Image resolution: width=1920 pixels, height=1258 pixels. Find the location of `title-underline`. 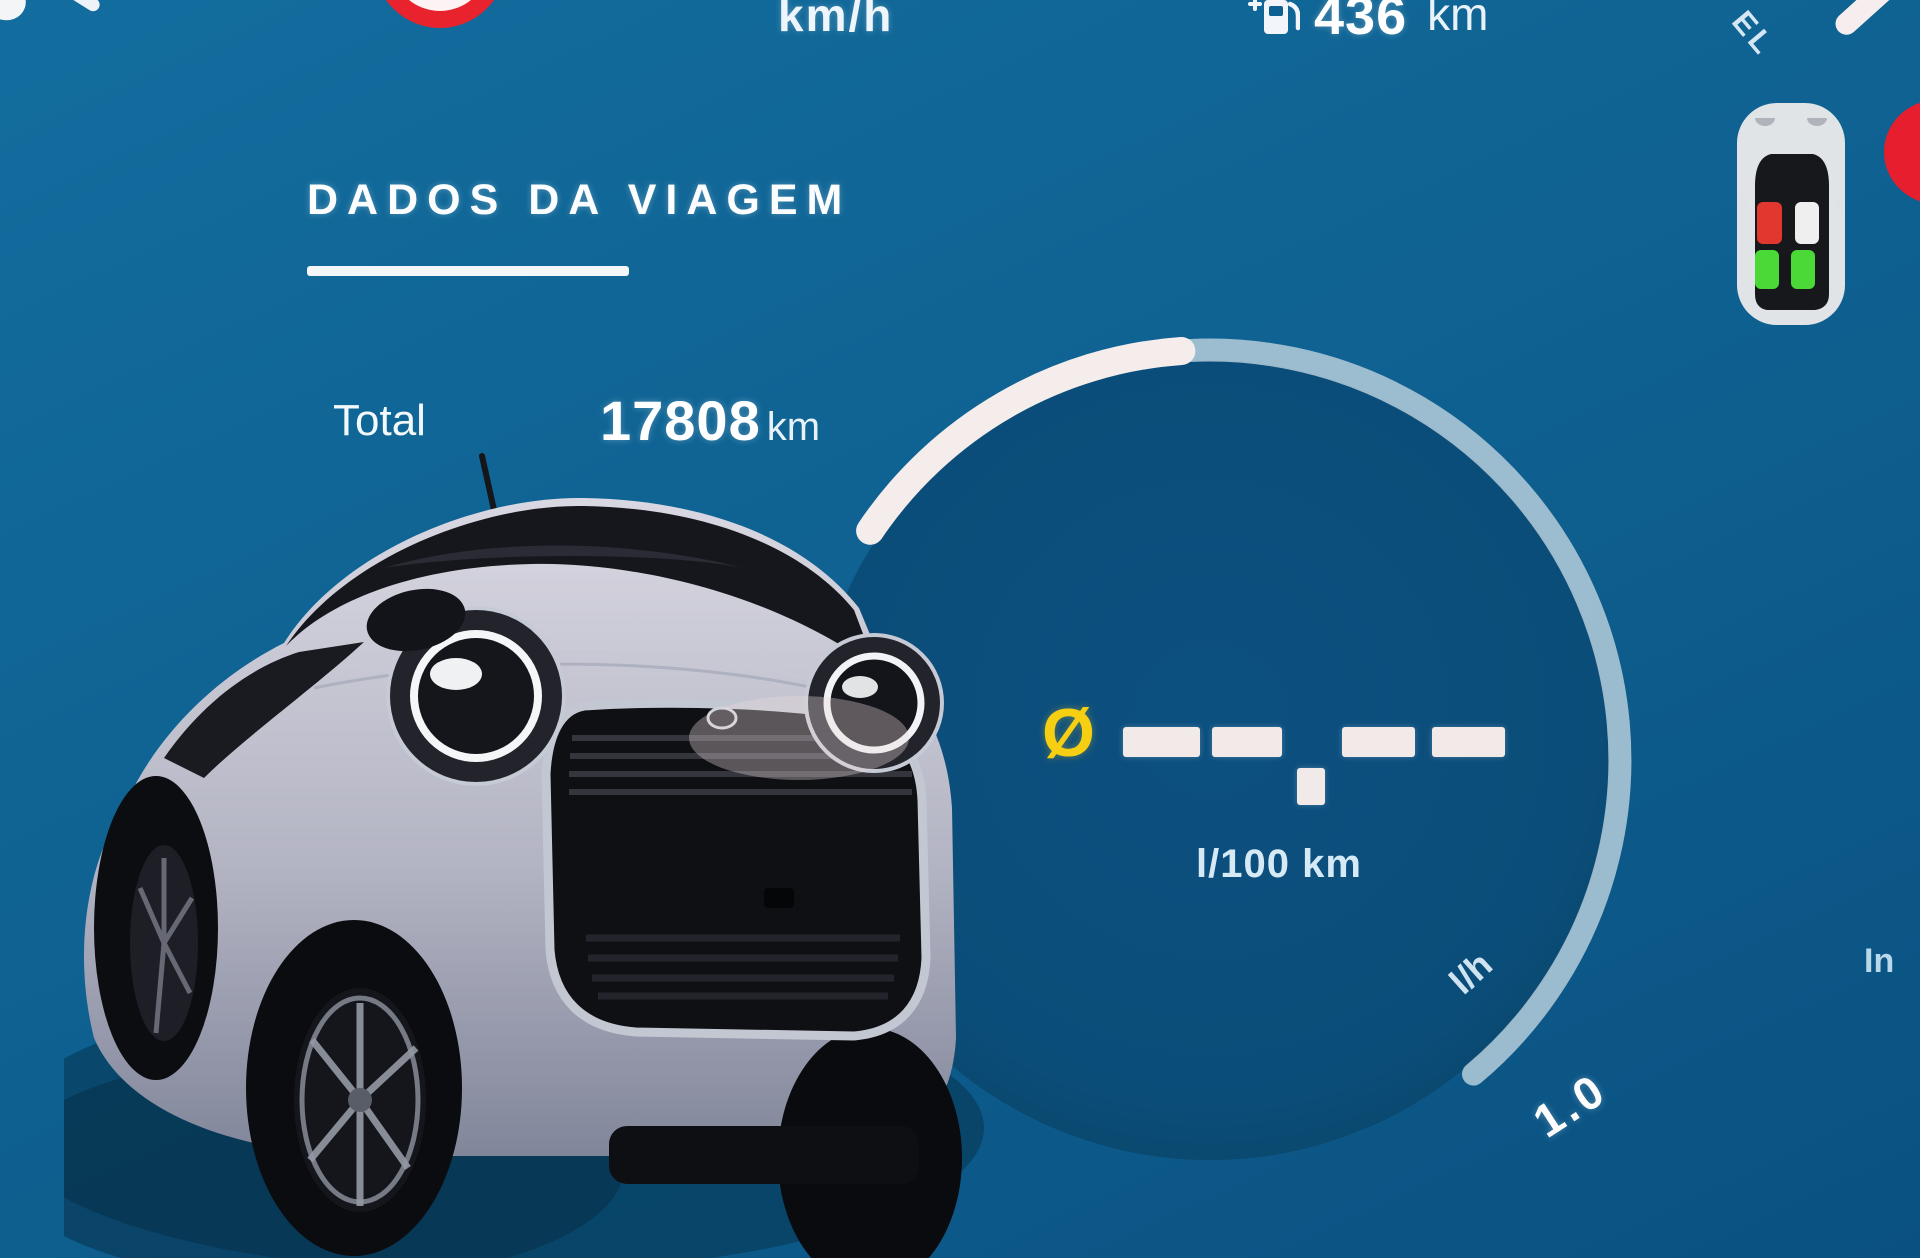

title-underline is located at coordinates (468, 271).